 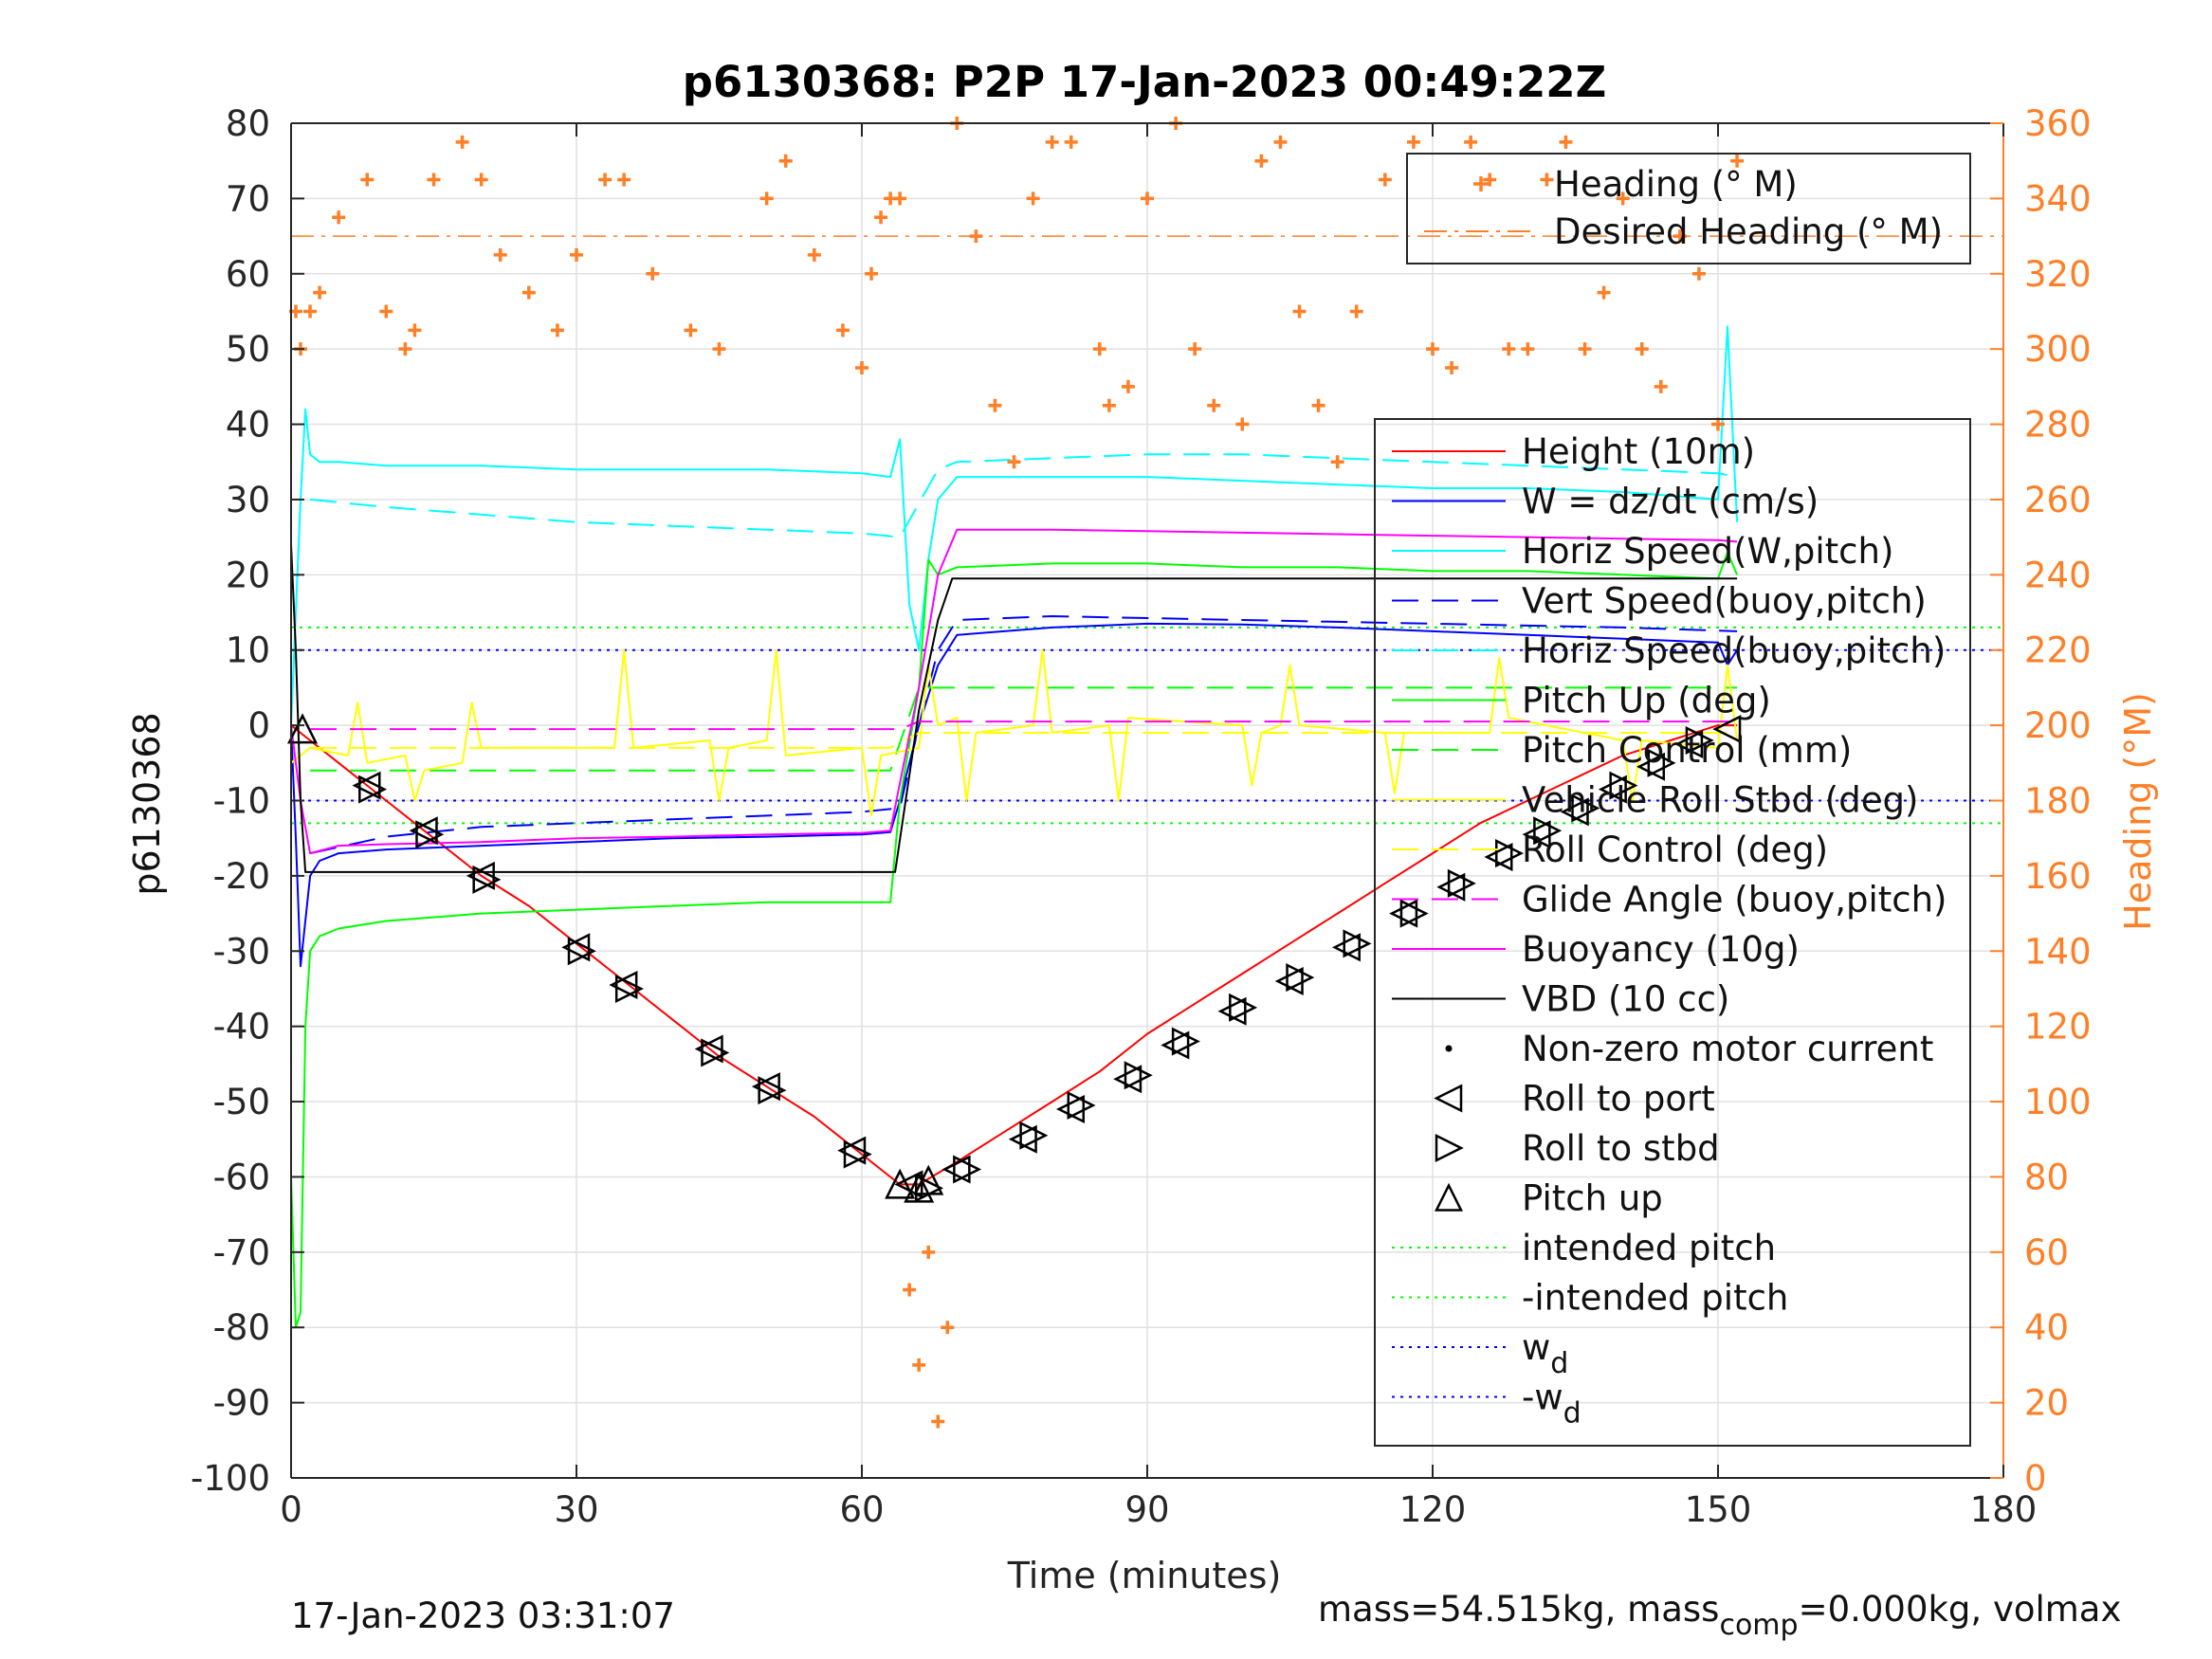 I want to click on legend-label: -intended pitch, so click(x=1655, y=1298).